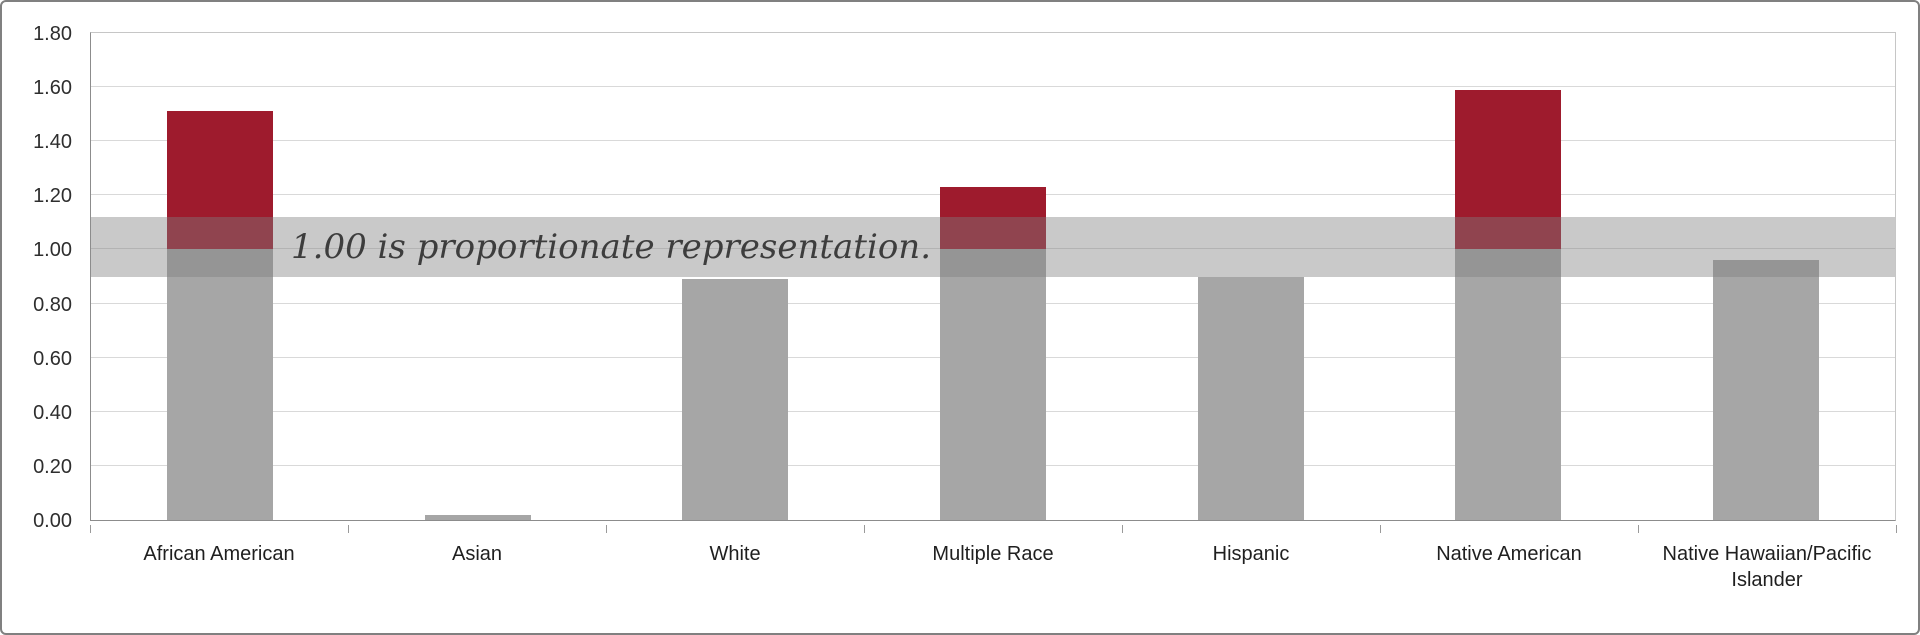 The image size is (1920, 635). Describe the element at coordinates (611, 246) in the screenshot. I see `band-annotation-text: 1.00 is proportionate representation.` at that location.